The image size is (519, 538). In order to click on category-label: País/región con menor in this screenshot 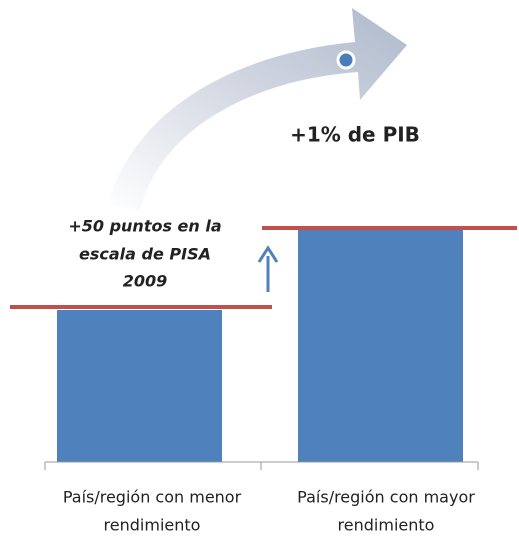, I will do `click(152, 497)`.